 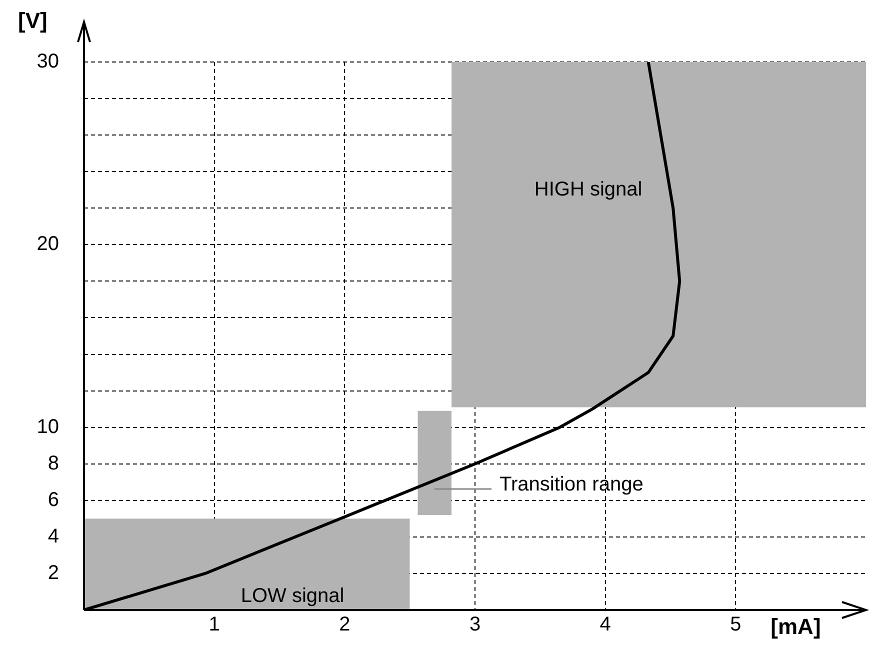 I want to click on y-tick-label: 2, so click(x=53, y=573).